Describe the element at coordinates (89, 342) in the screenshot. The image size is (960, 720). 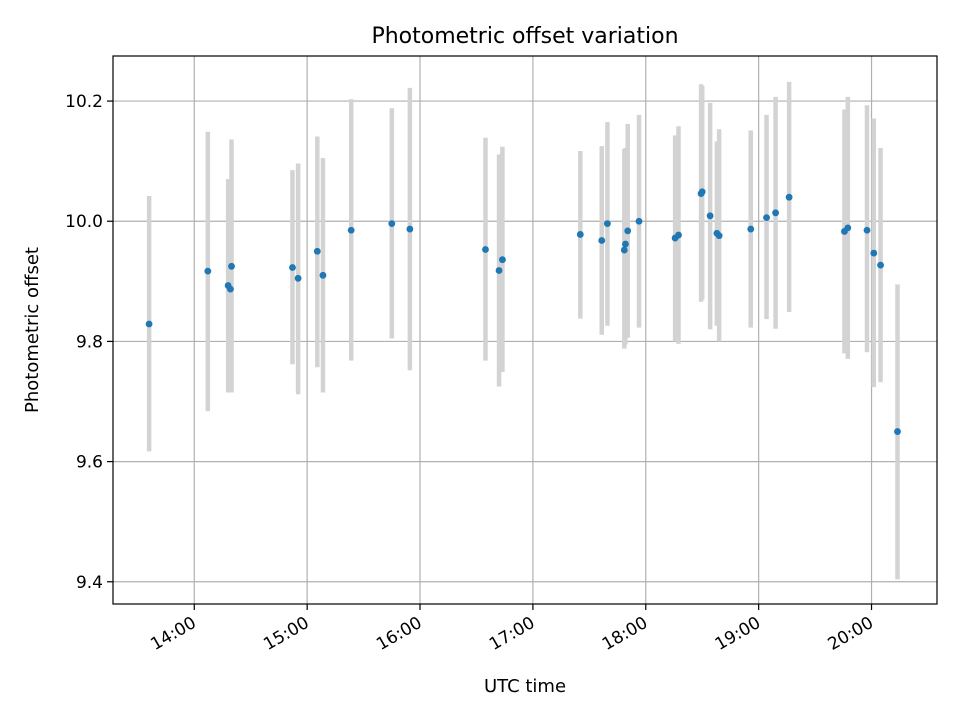
I see `y-tick-label: 9.8` at that location.